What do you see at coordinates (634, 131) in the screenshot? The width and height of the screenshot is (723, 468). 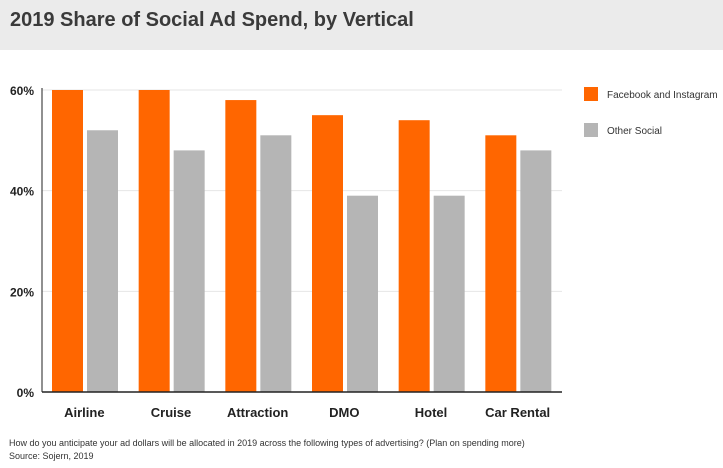 I see `legend-label-other-social: Other Social` at bounding box center [634, 131].